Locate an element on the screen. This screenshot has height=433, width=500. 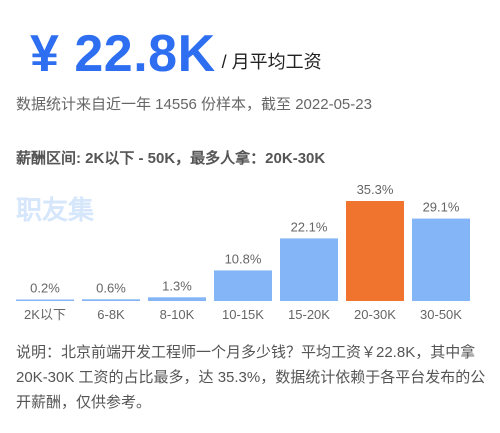
bar-value-label: 0.6% is located at coordinates (111, 287).